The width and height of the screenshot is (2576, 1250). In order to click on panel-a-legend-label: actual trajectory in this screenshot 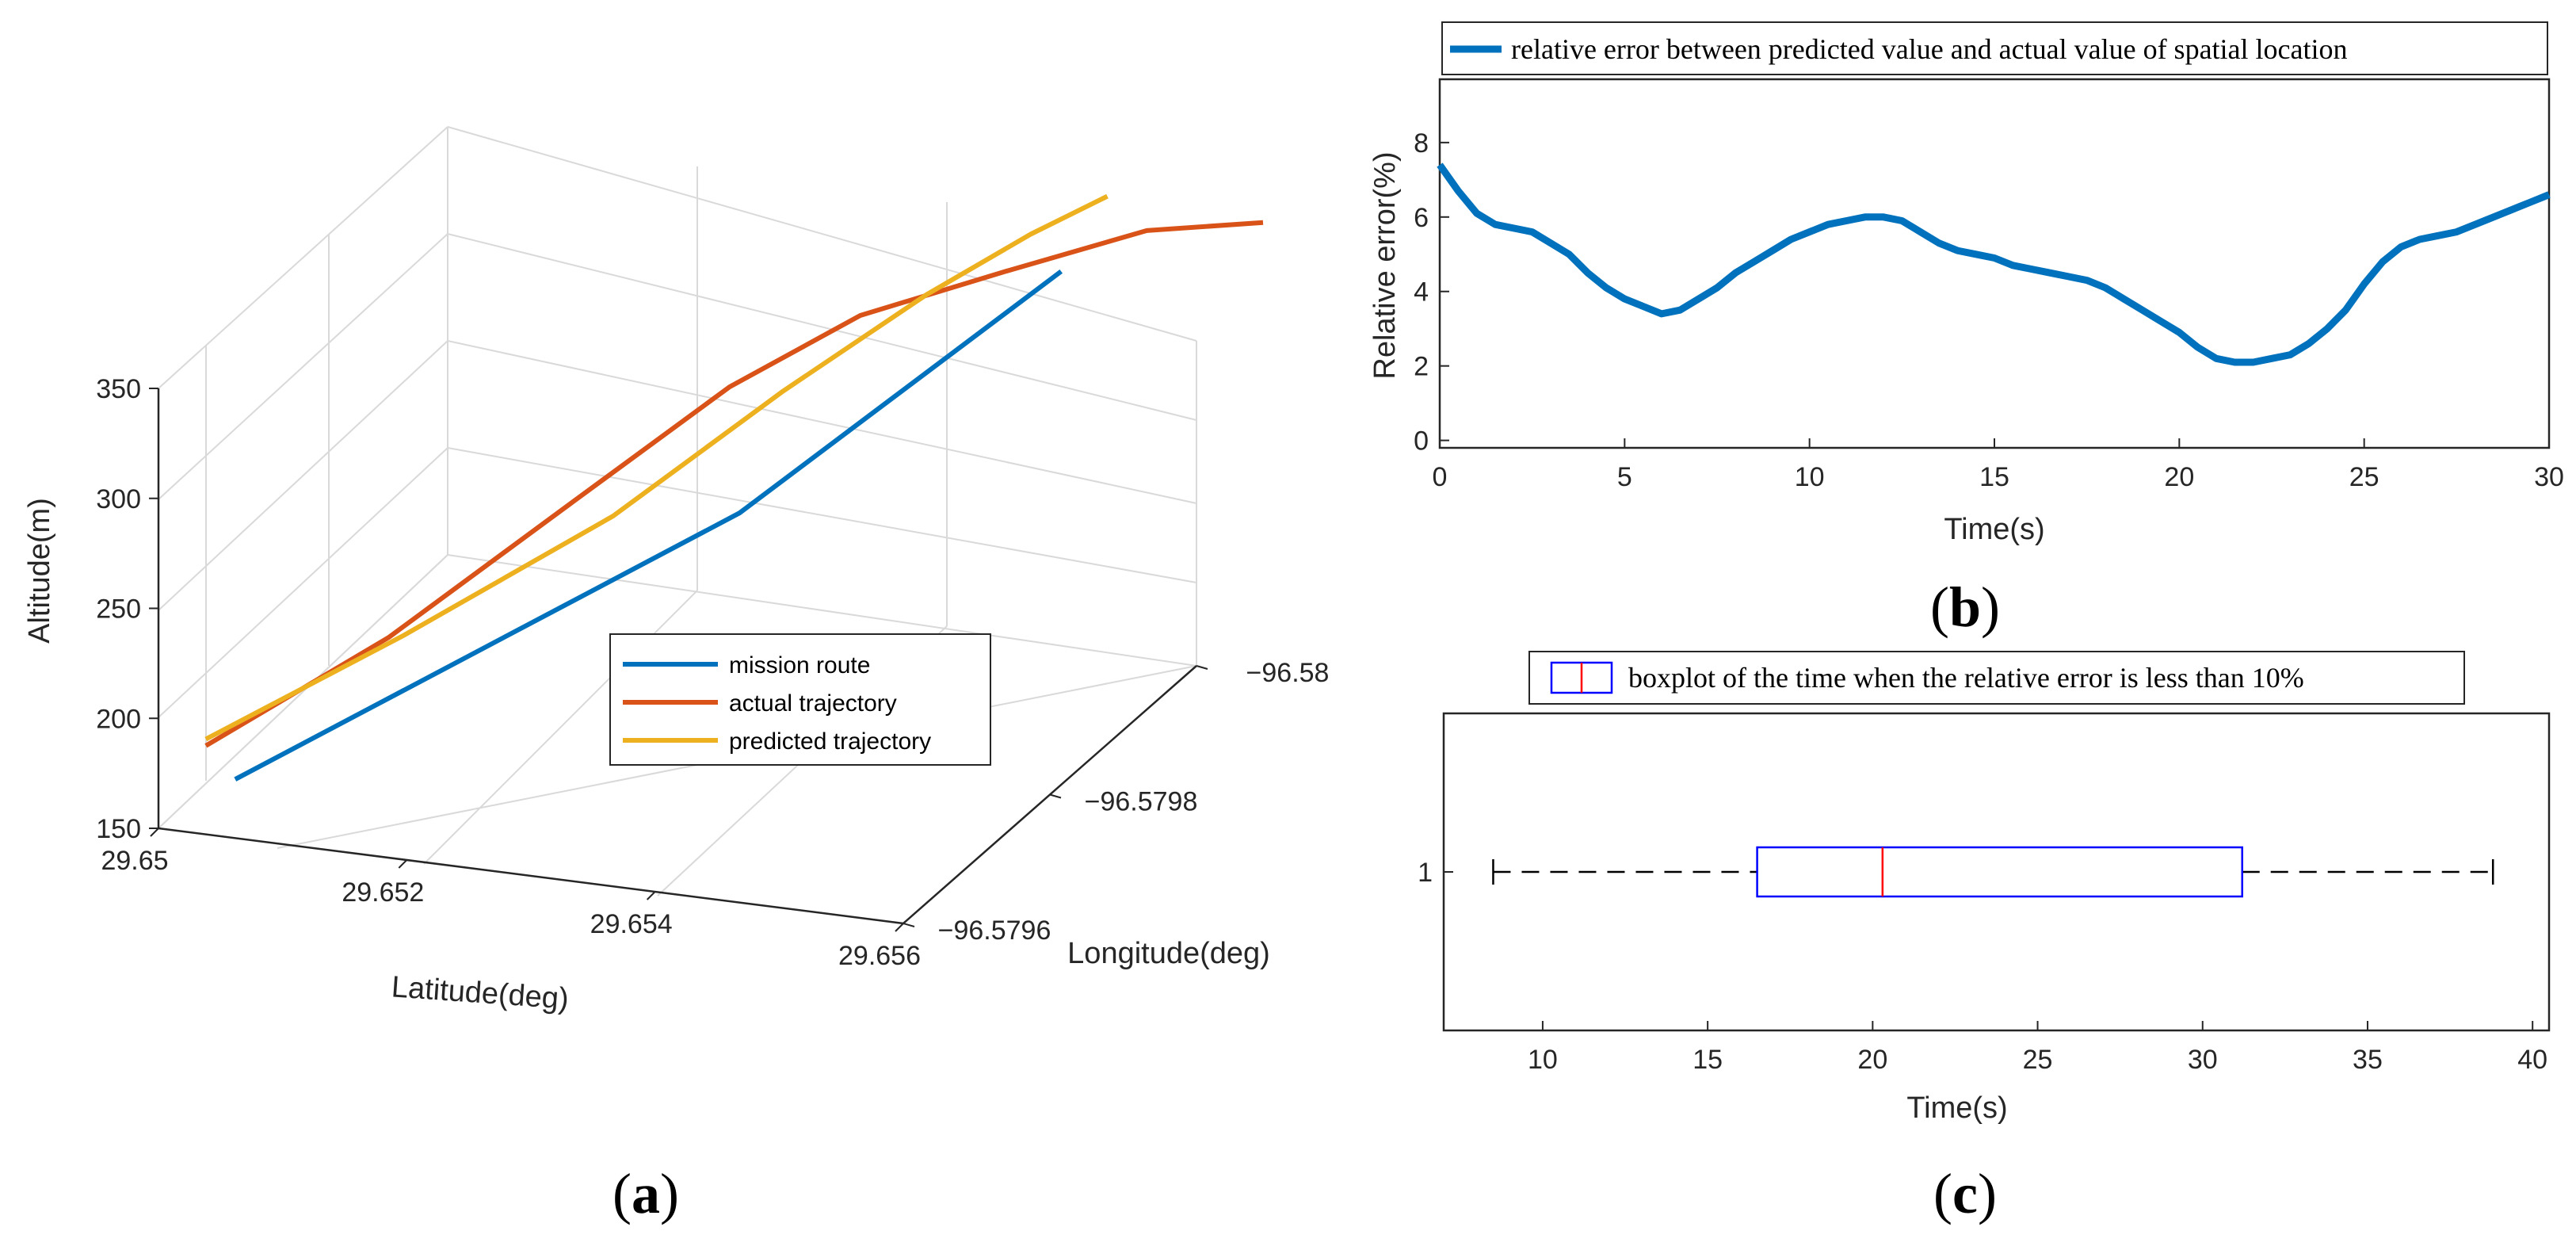, I will do `click(813, 704)`.